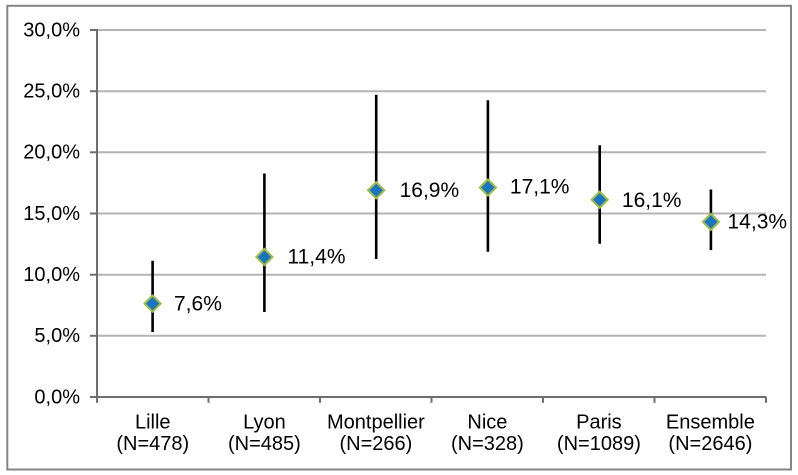  What do you see at coordinates (430, 190) in the screenshot?
I see `svg-text: 16,9%` at bounding box center [430, 190].